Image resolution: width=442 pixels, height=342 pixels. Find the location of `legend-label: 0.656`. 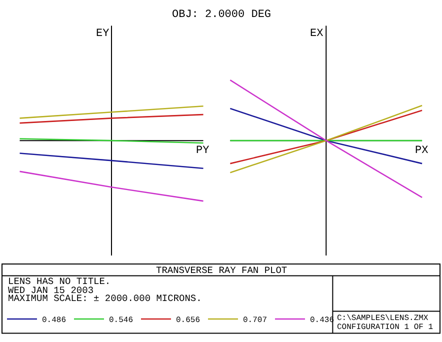

legend-label: 0.656 is located at coordinates (188, 321).